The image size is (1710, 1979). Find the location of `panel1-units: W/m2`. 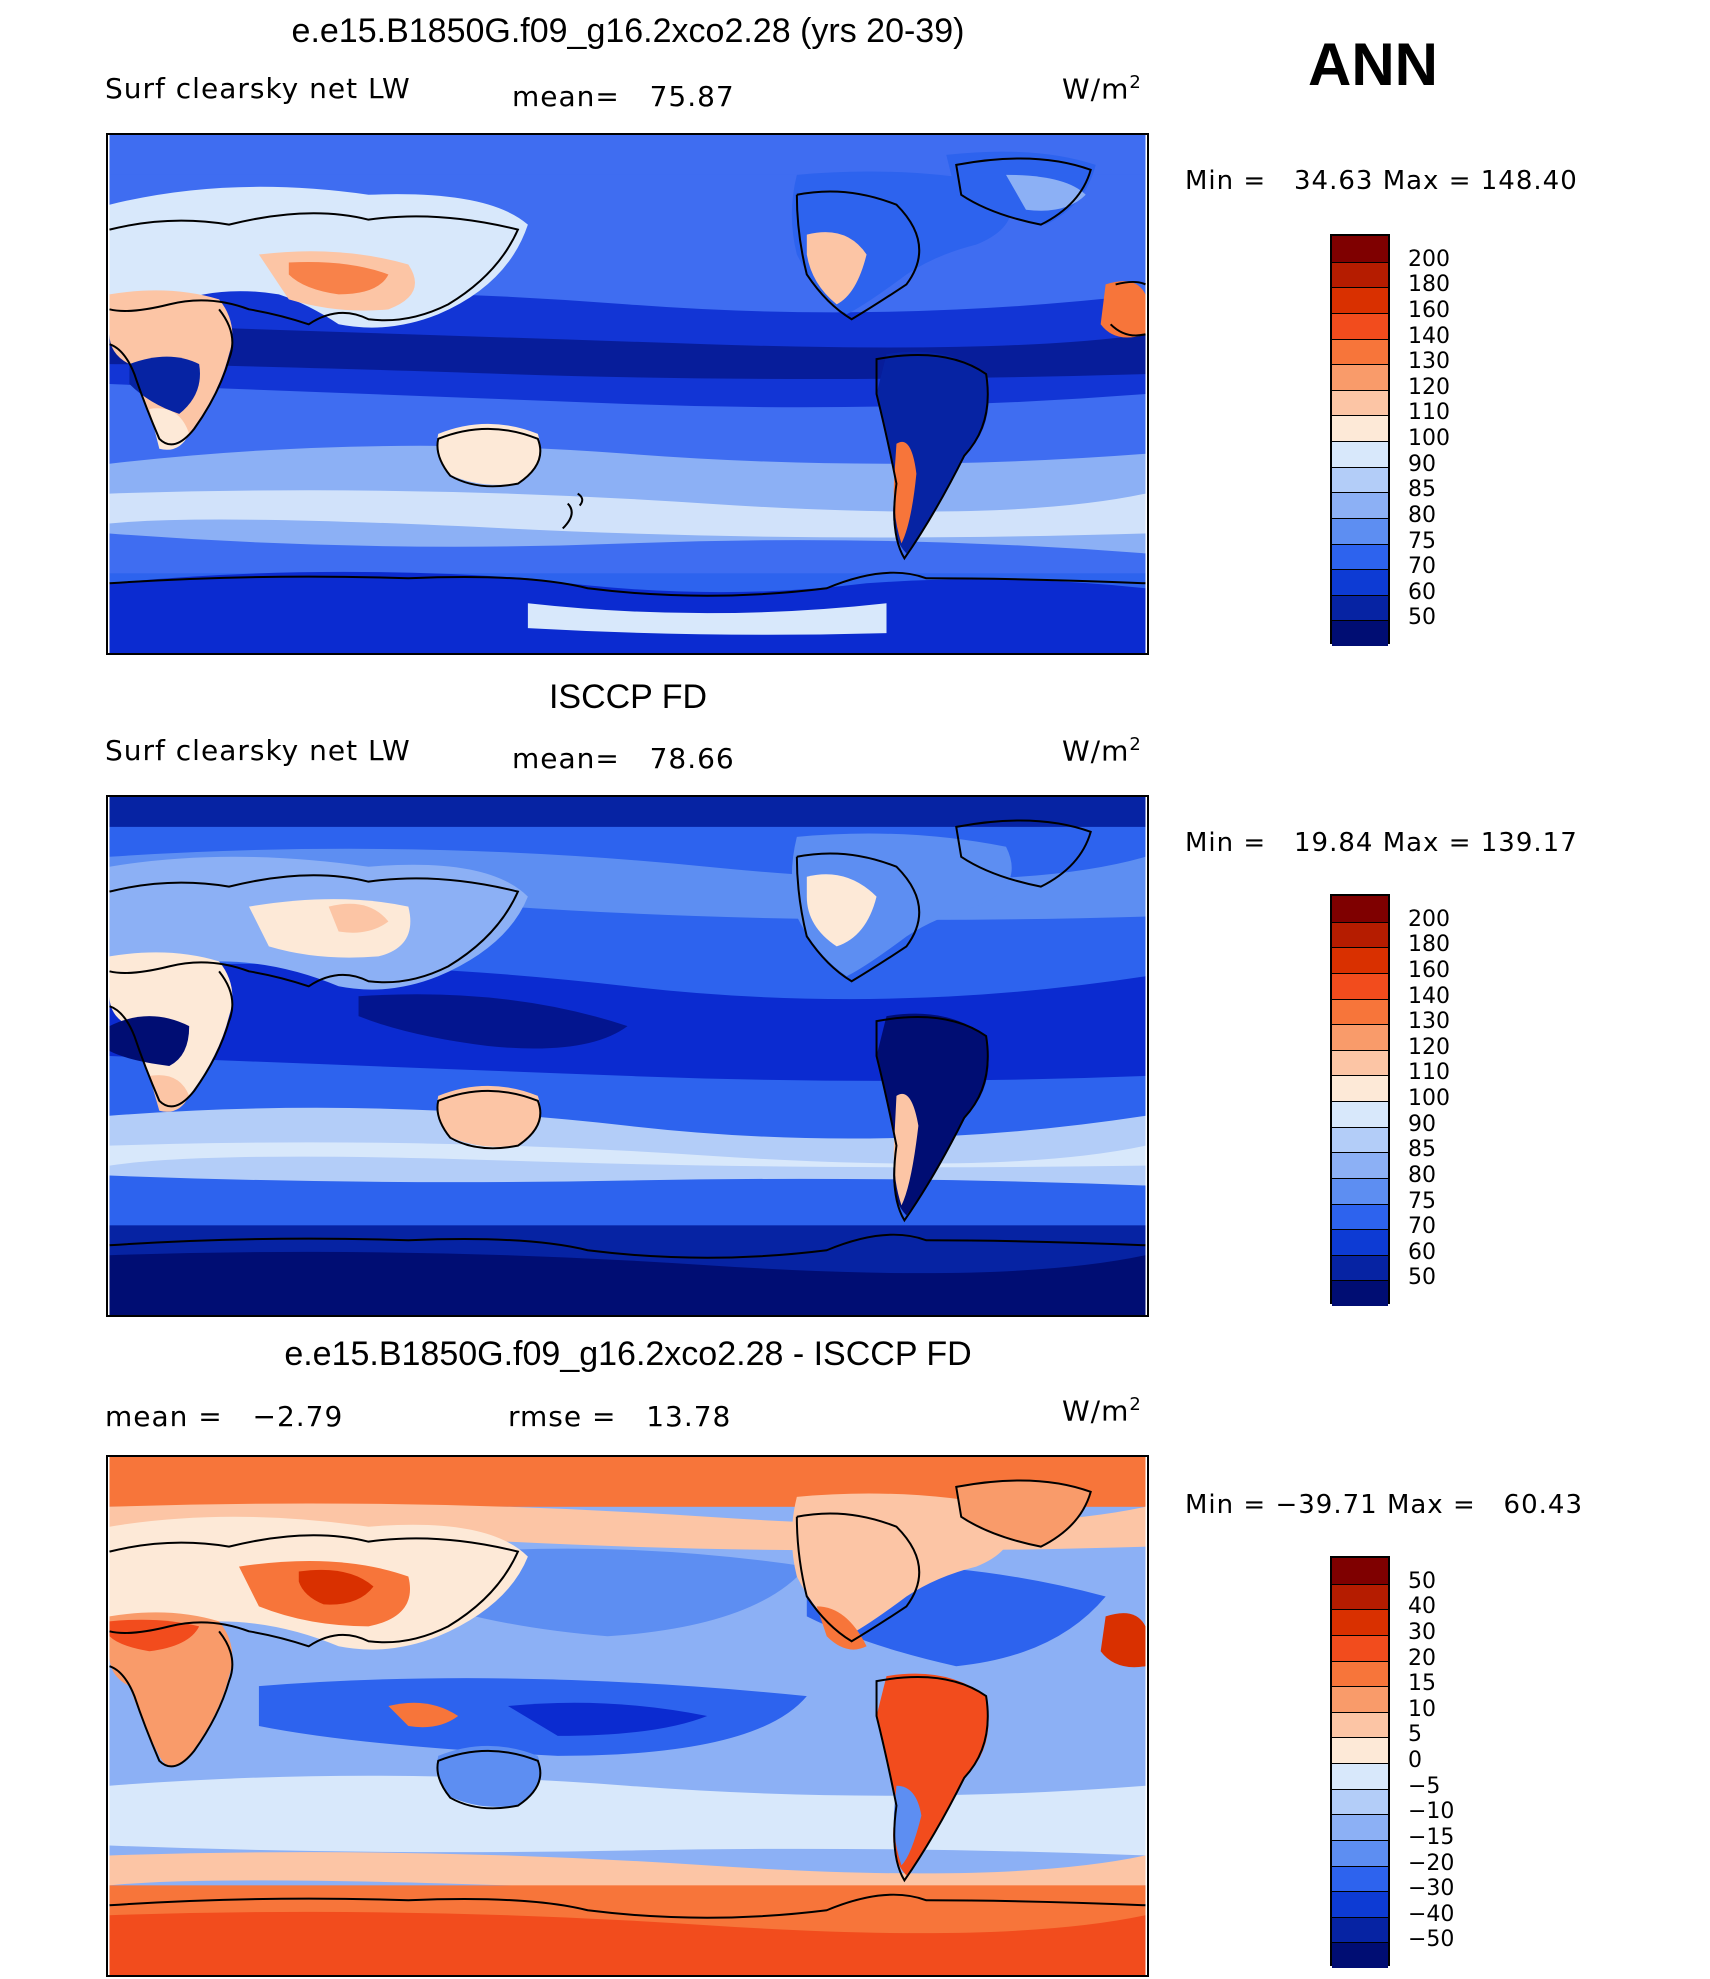

panel1-units: W/m2 is located at coordinates (1102, 88).